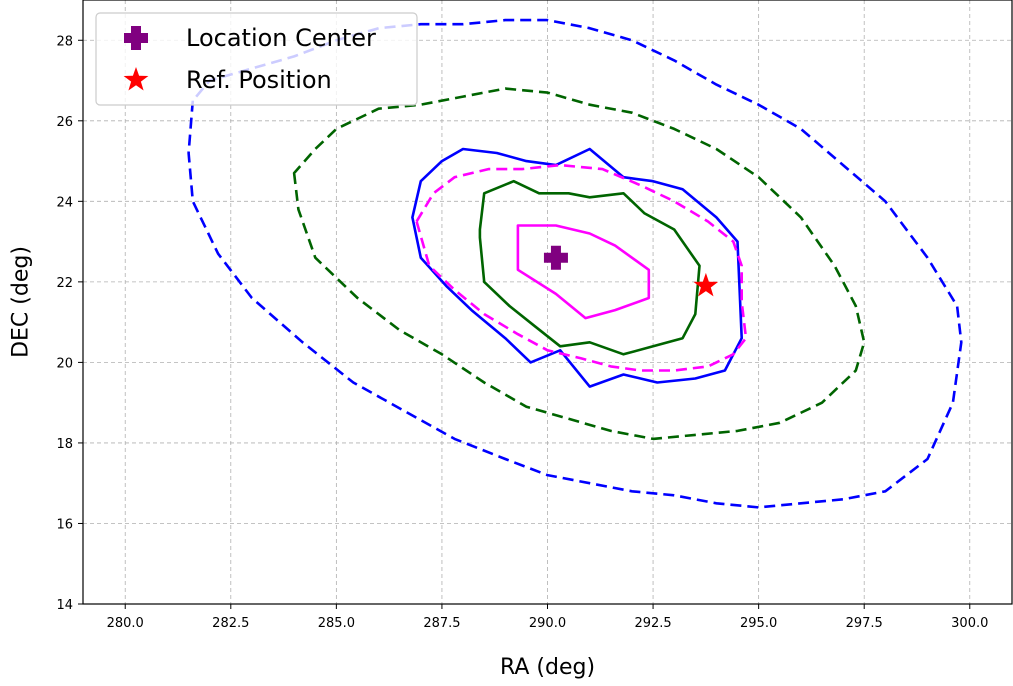  I want to click on legend: Location Center Ref. Position, so click(256, 59).